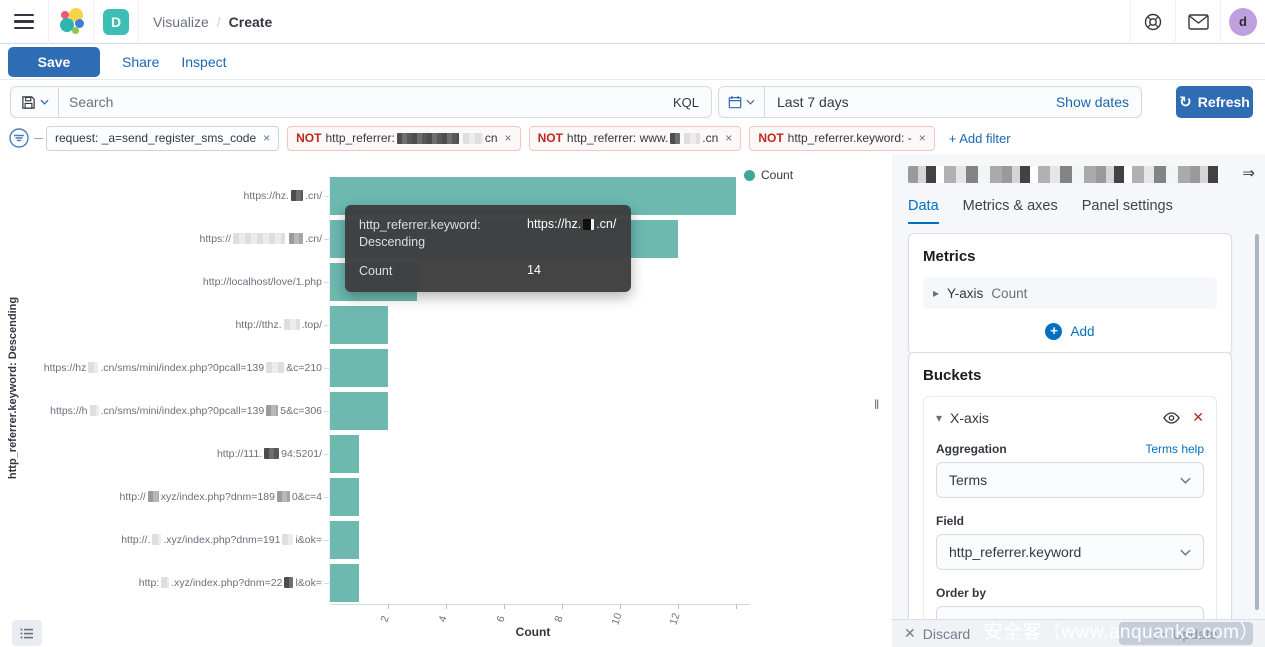  I want to click on x-axis-bucket-header: ▾ X-axis ✕, so click(1070, 417).